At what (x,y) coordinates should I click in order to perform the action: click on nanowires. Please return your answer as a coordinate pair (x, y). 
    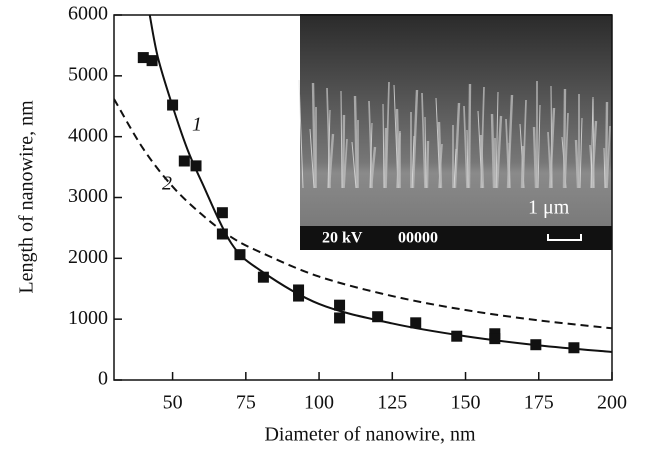
    Looking at the image, I should click on (454, 134).